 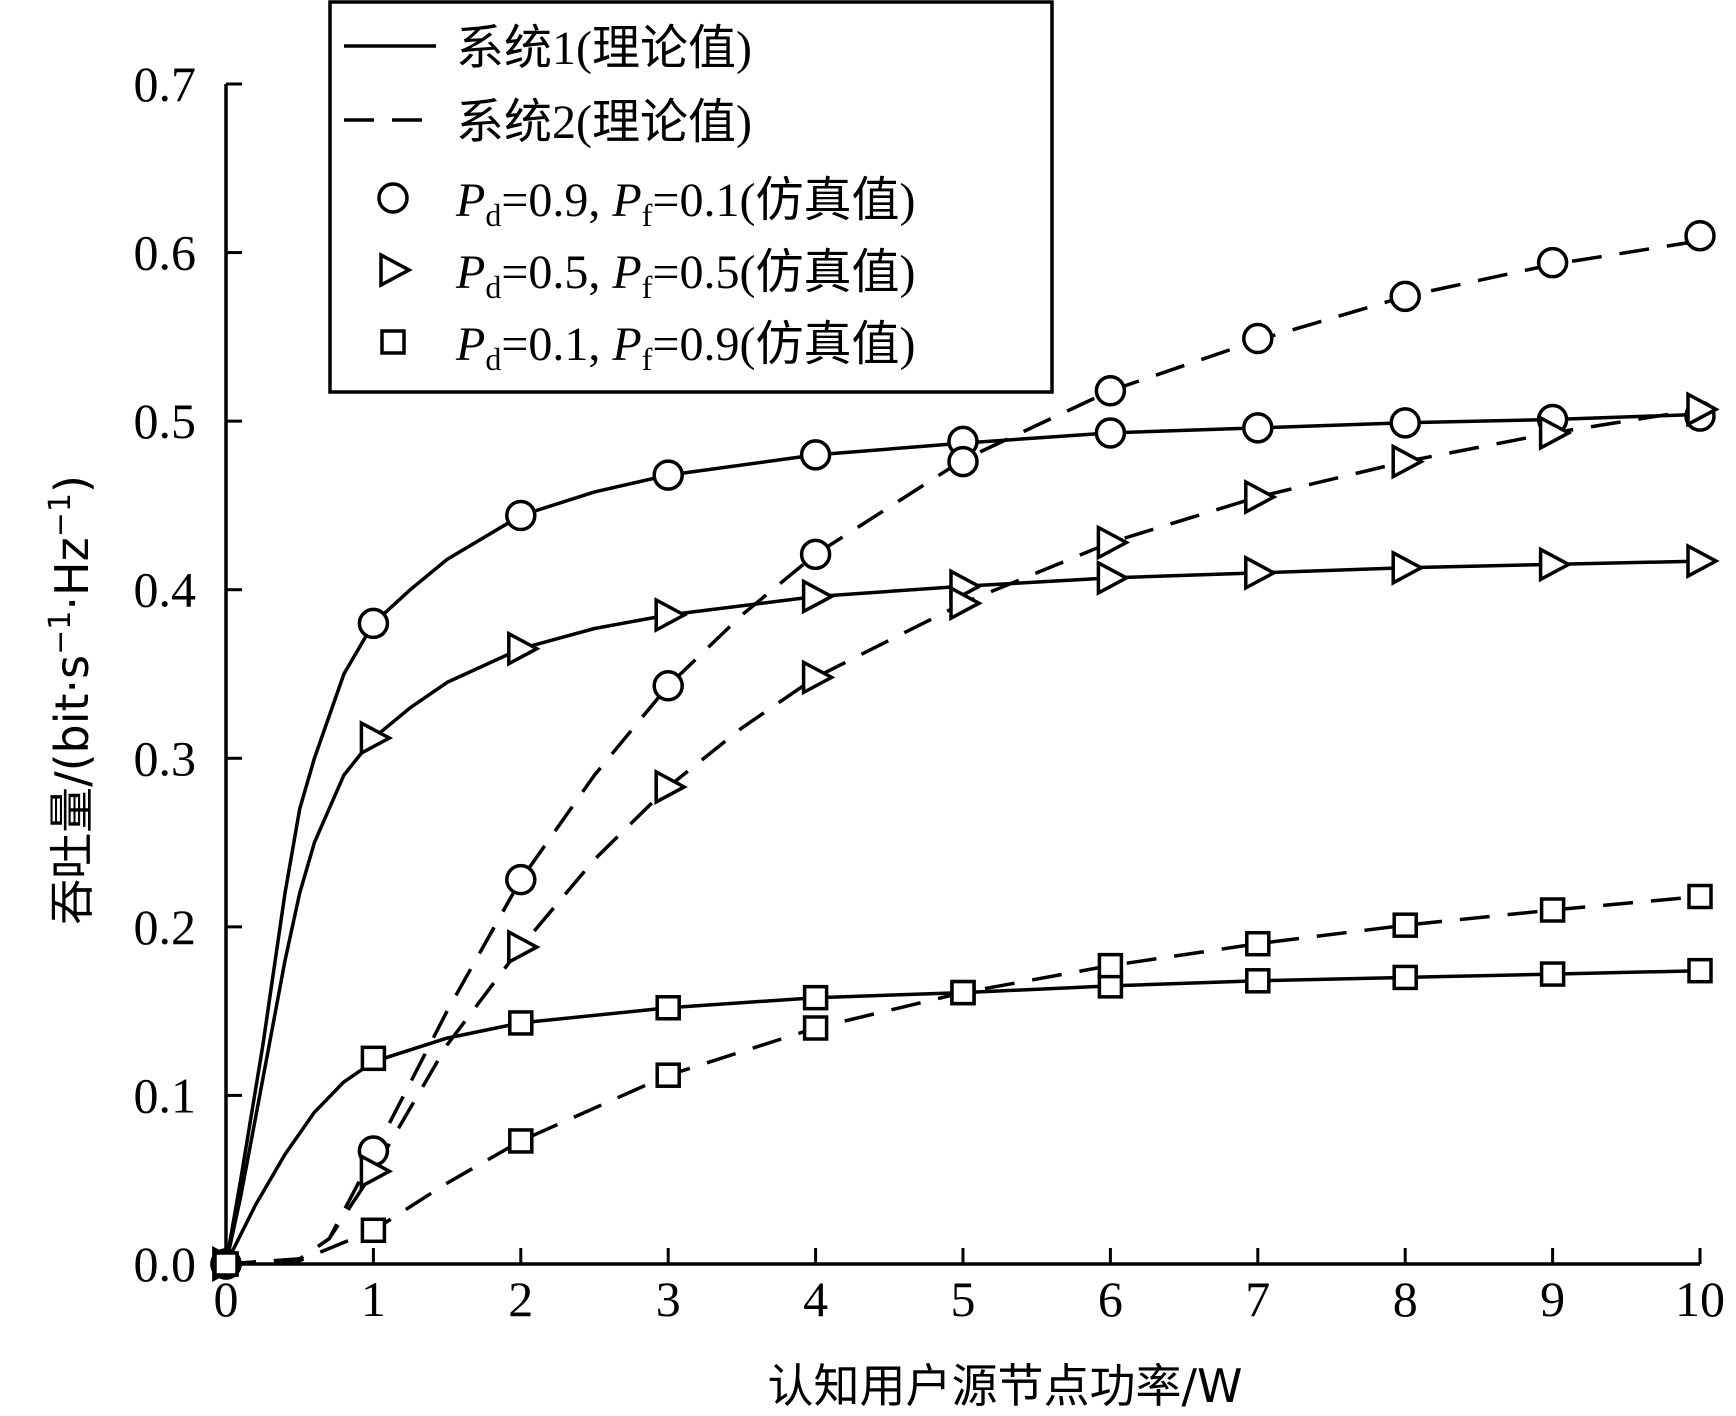 What do you see at coordinates (165, 84) in the screenshot?
I see `y-tick-label: 0.7` at bounding box center [165, 84].